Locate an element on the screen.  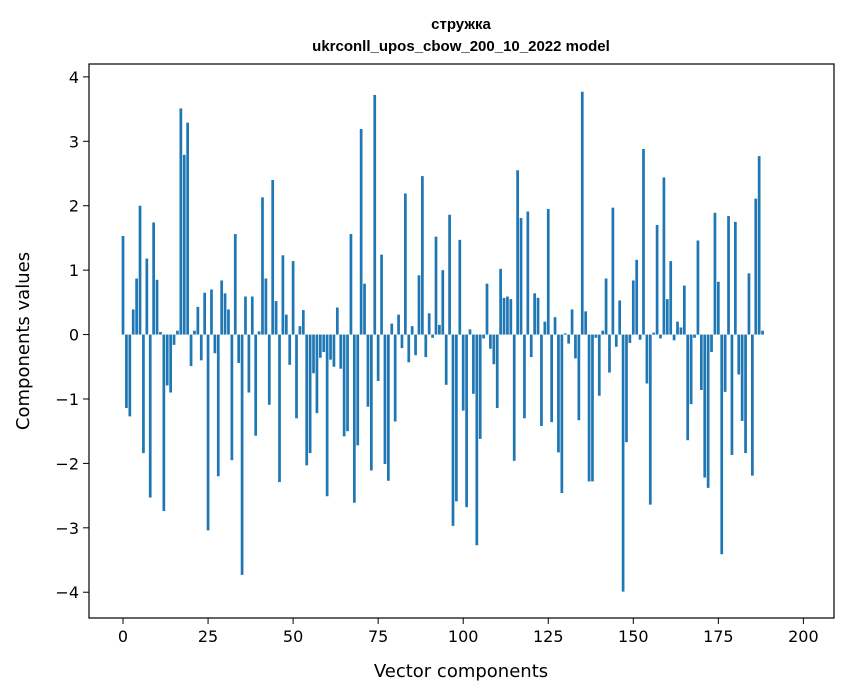
y-tick-label: 2 is located at coordinates (74, 206).